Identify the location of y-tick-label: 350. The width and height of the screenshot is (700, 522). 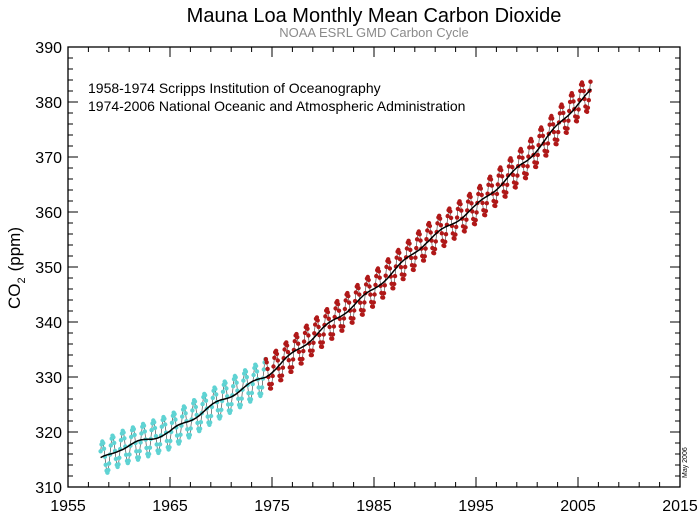
(48, 268).